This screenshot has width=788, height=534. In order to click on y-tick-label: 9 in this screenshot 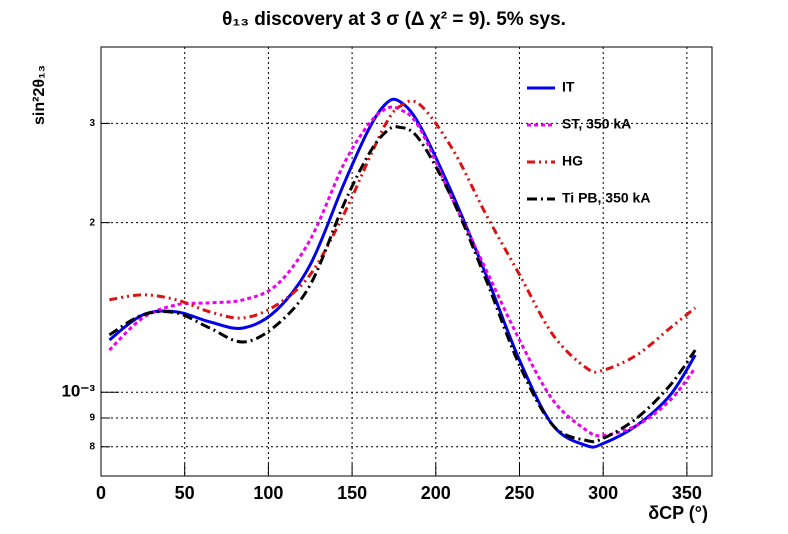, I will do `click(92, 418)`.